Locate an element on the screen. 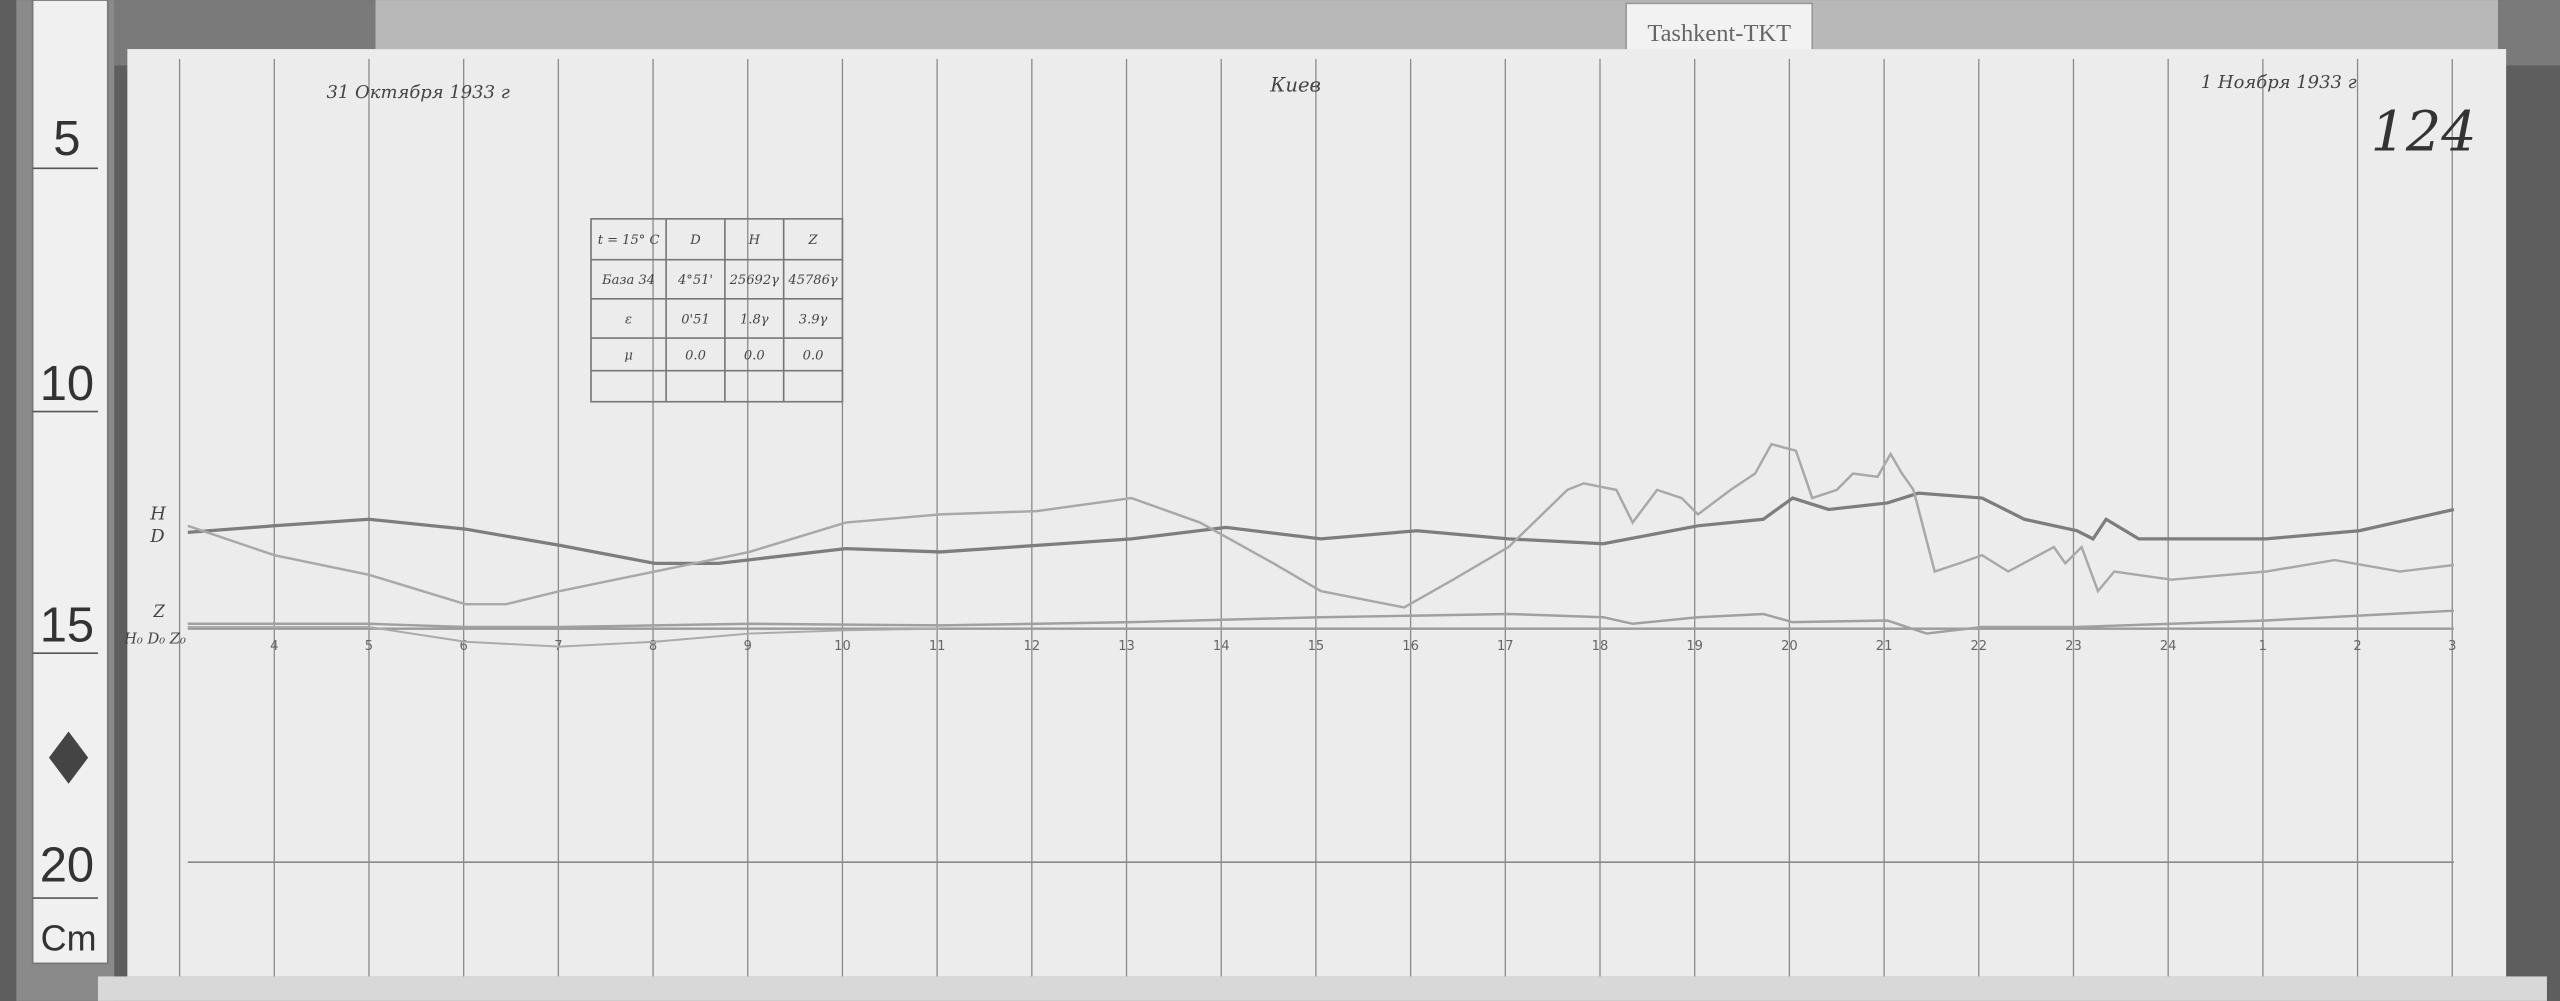 The image size is (2560, 1001). baseline-labels: H₀ D₀ Z₀ is located at coordinates (154, 638).